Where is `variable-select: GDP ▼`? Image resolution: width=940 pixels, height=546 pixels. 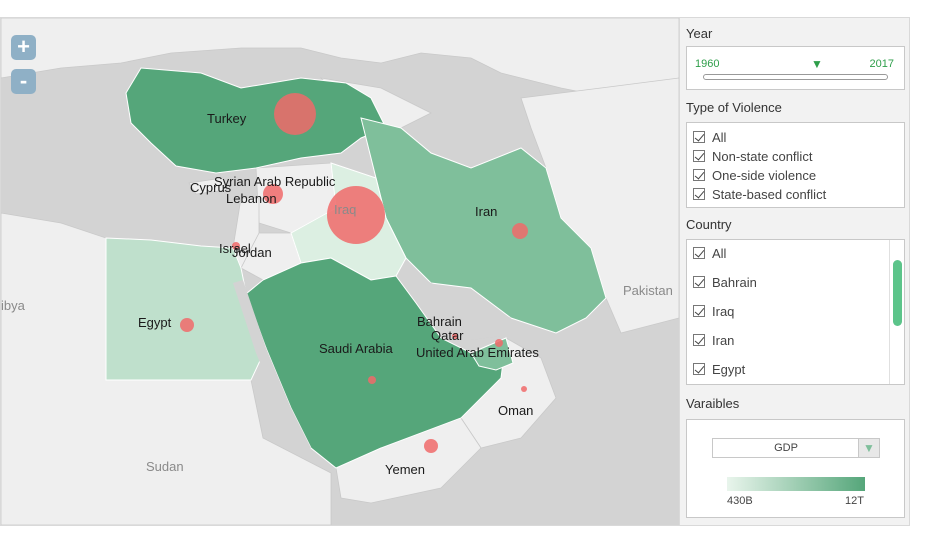 variable-select: GDP ▼ is located at coordinates (796, 448).